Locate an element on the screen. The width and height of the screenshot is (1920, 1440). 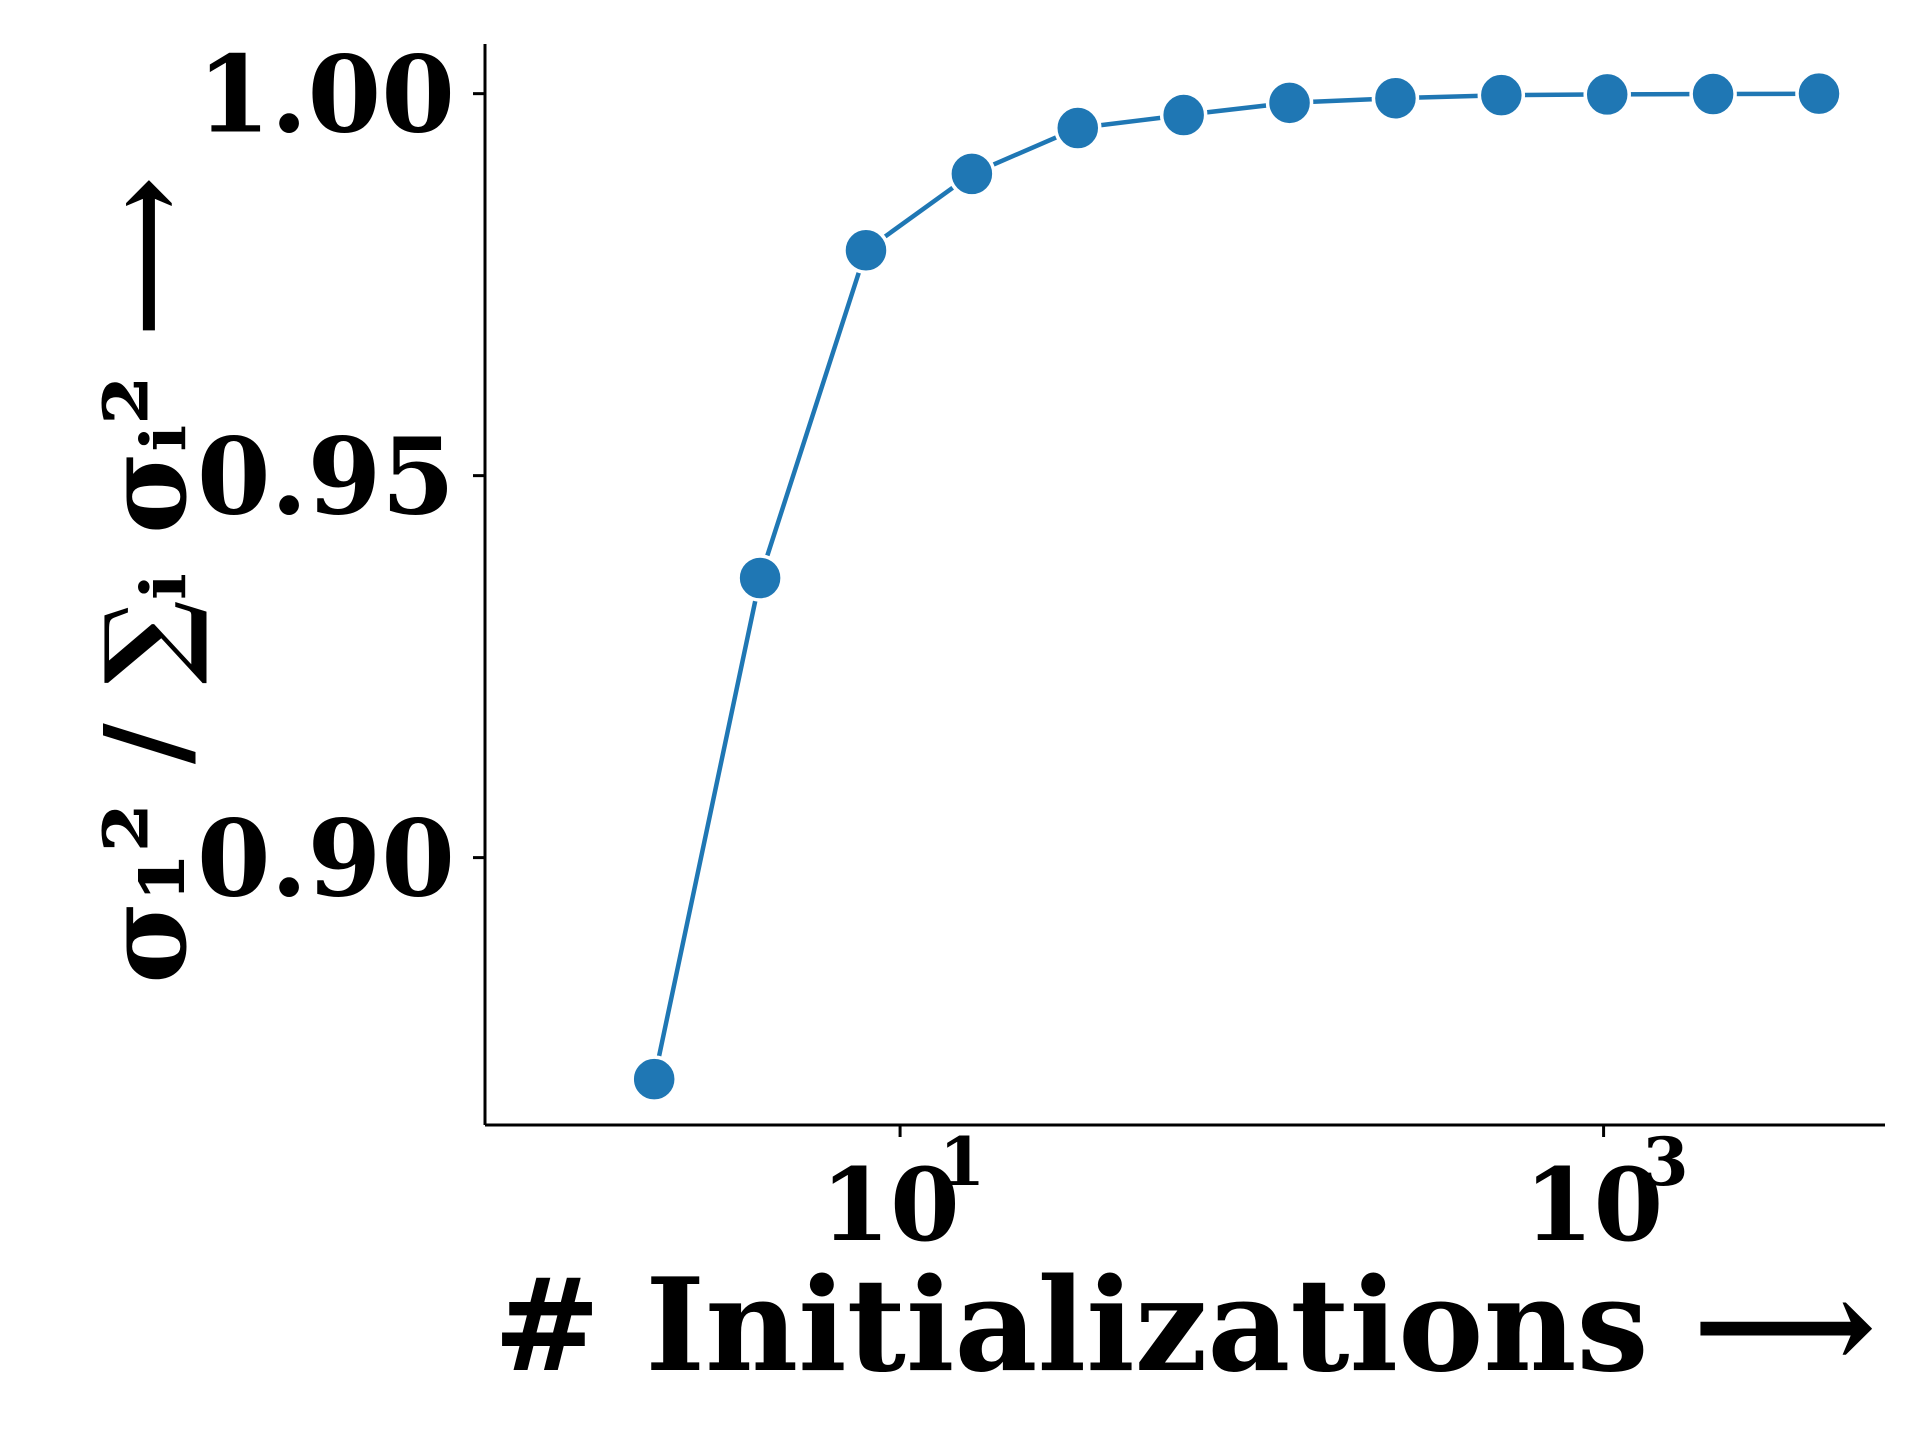
y-tick-label: 1.00 is located at coordinates (326, 94).